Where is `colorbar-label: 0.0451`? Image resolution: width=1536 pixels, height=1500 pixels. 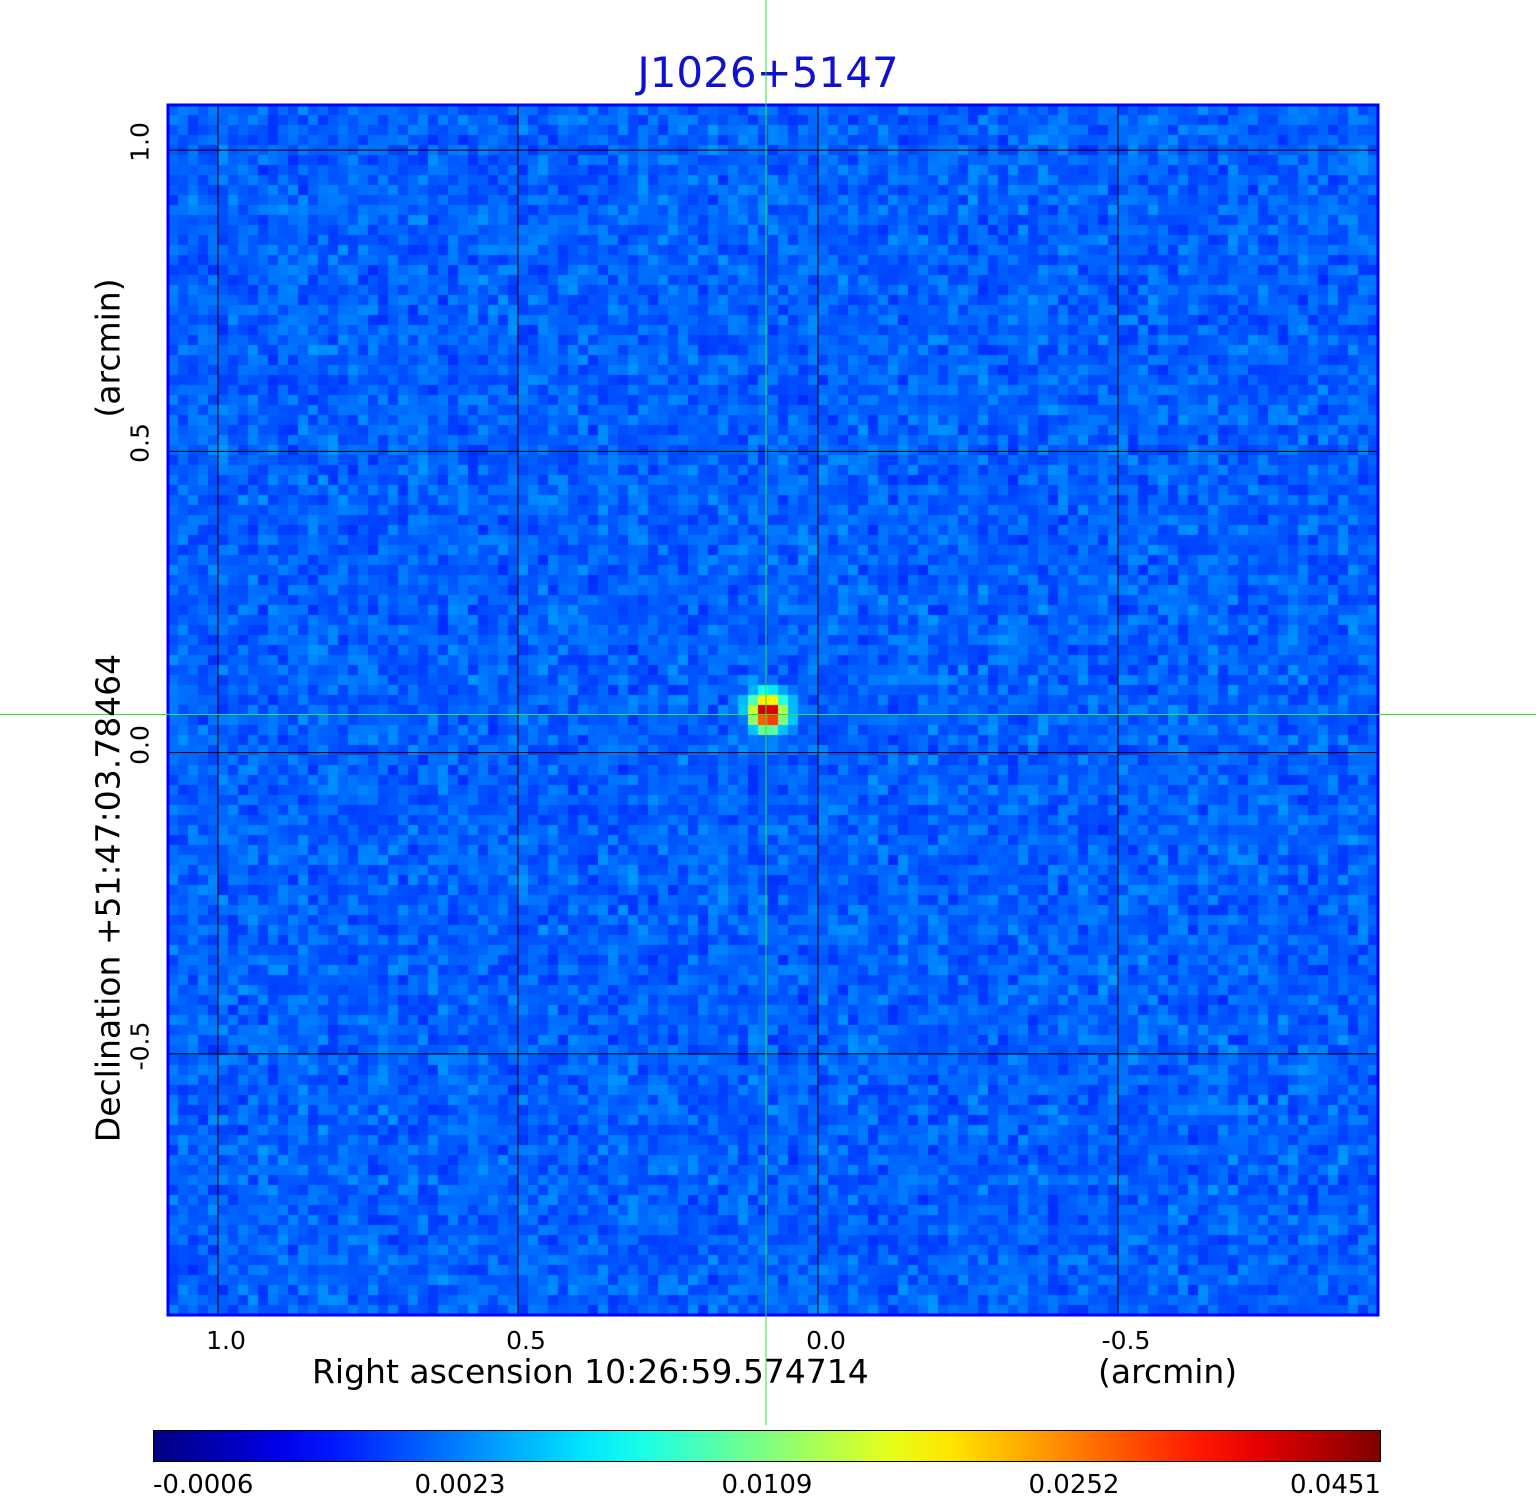 colorbar-label: 0.0451 is located at coordinates (1335, 1485).